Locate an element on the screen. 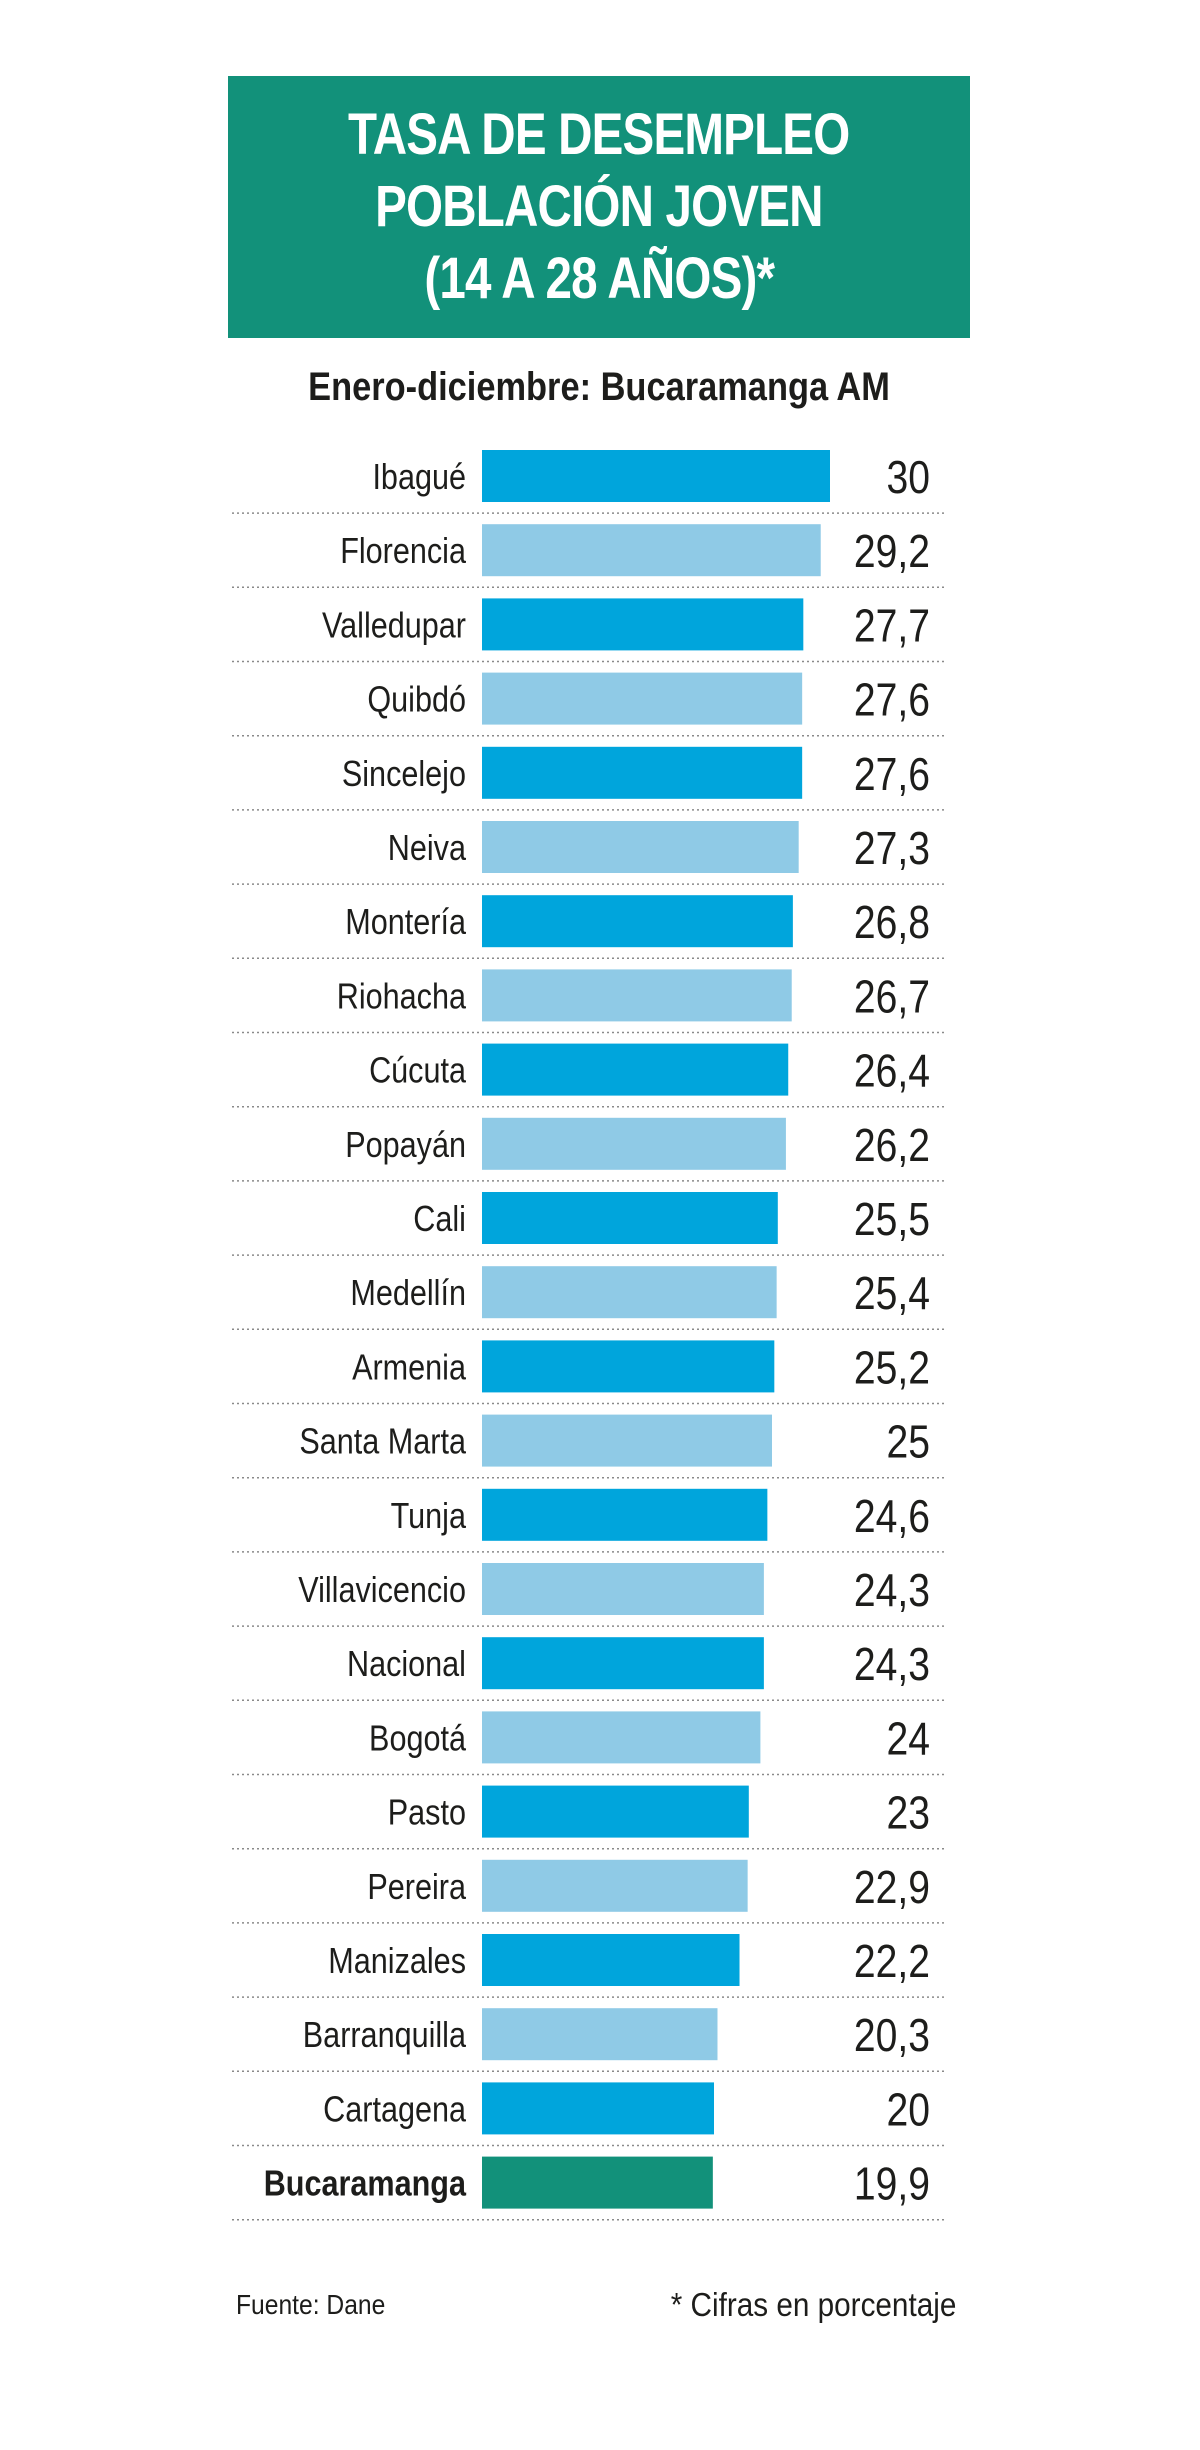 The image size is (1200, 2450). bar-cali is located at coordinates (630, 1218).